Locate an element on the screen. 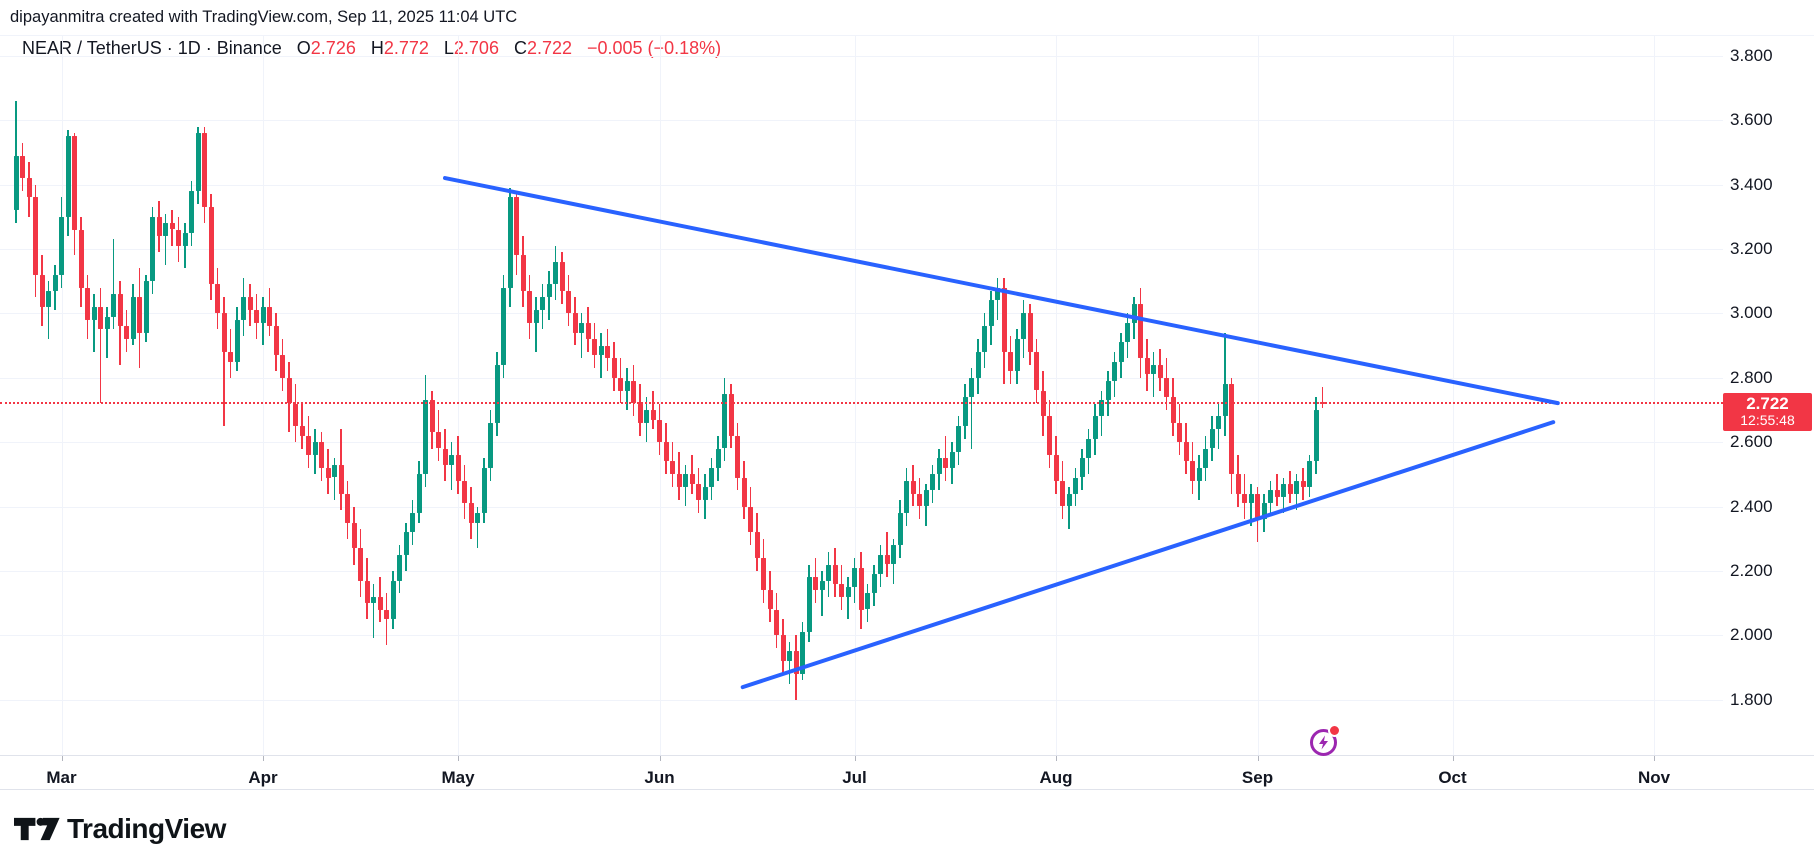 The height and width of the screenshot is (868, 1814). current-price-line is located at coordinates (861, 402).